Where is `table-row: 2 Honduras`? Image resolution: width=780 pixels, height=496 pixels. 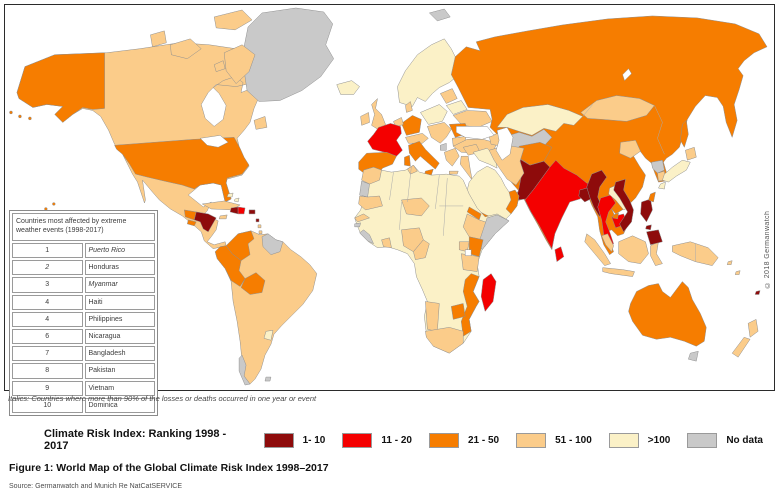 table-row: 2 Honduras is located at coordinates (83, 268).